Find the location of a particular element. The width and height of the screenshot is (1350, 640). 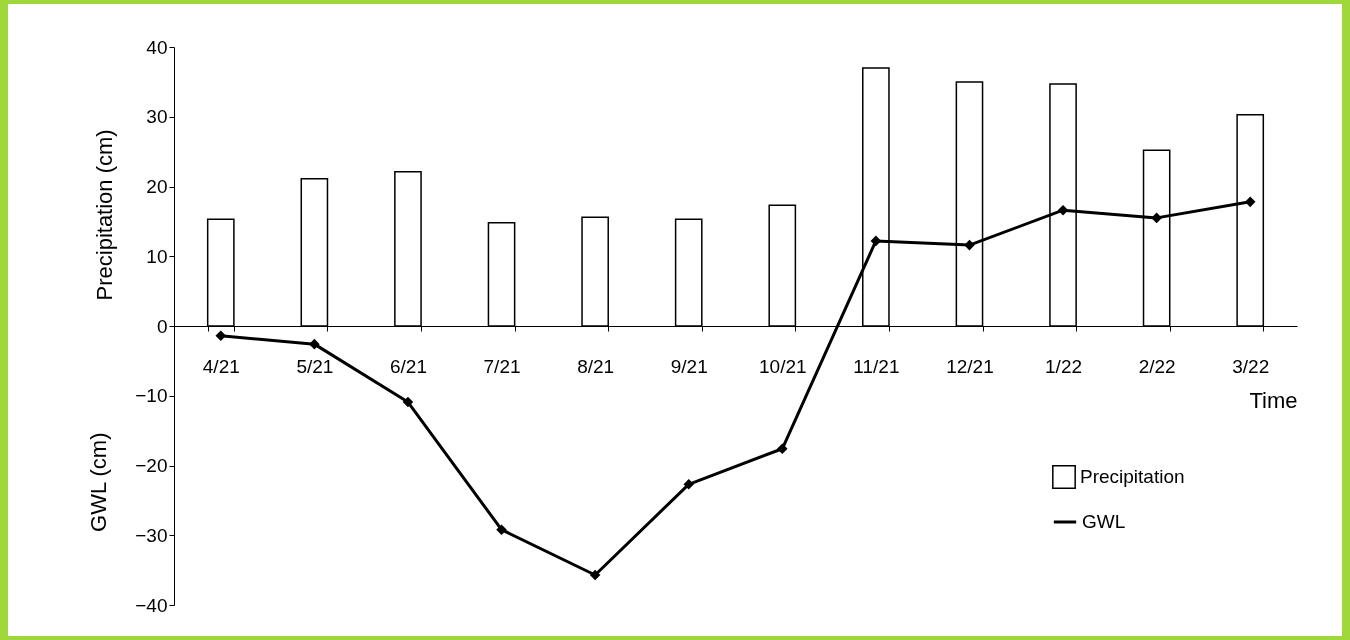

x-tick-label: 9/21 is located at coordinates (689, 366).